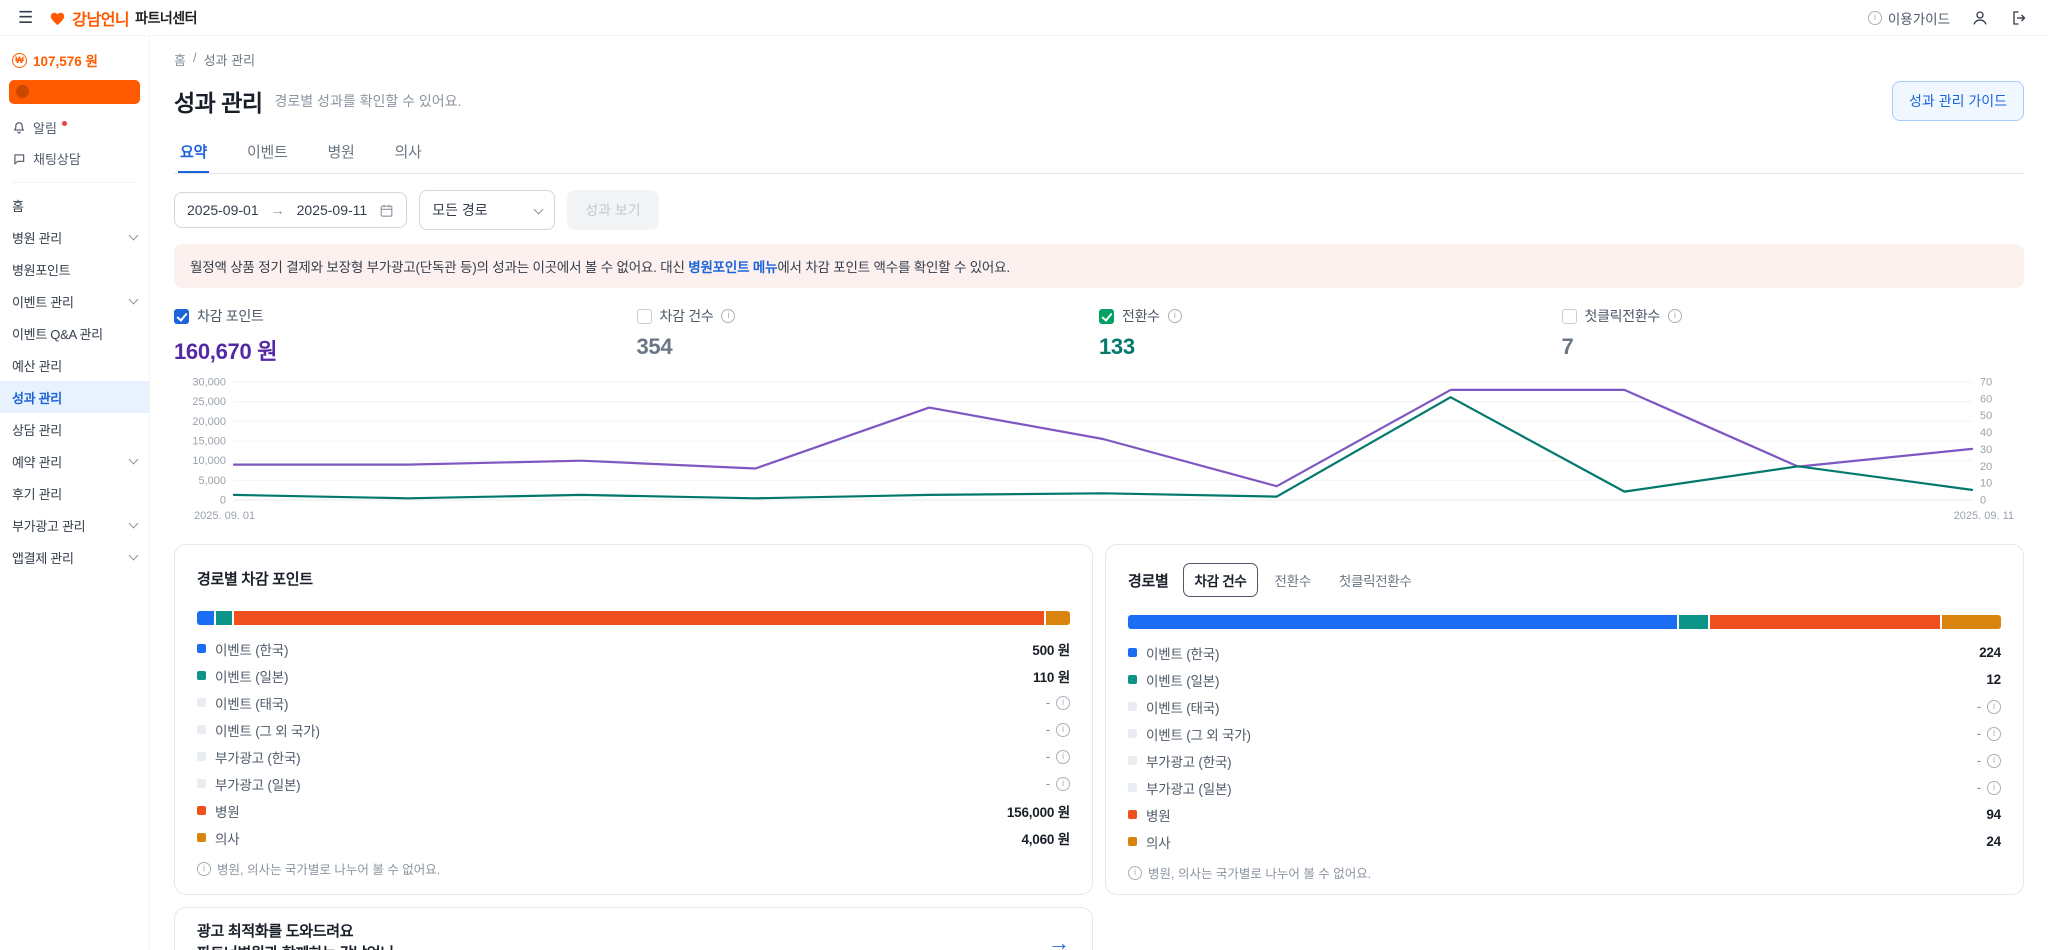 This screenshot has width=2048, height=950. Describe the element at coordinates (733, 267) in the screenshot. I see `hospital-points-menu-link: 병원포인트 메뉴` at that location.